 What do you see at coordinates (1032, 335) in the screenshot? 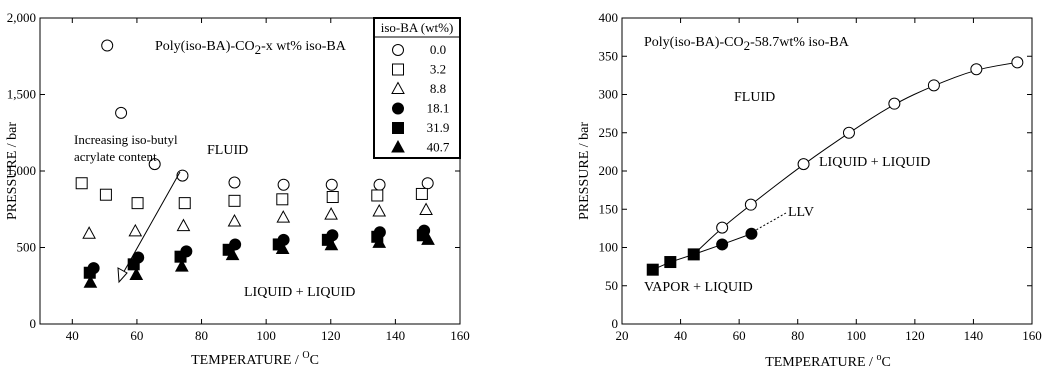
I see `right-x-tick-label: 160` at bounding box center [1032, 335].